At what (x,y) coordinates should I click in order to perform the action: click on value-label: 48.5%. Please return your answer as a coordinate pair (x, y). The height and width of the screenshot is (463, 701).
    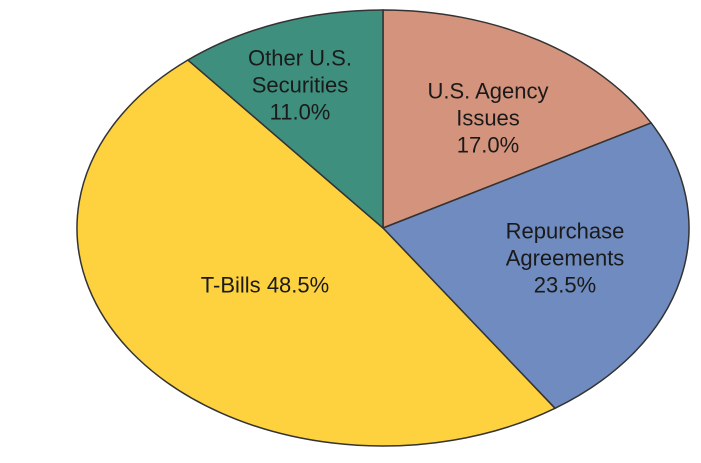
    Looking at the image, I should click on (298, 285).